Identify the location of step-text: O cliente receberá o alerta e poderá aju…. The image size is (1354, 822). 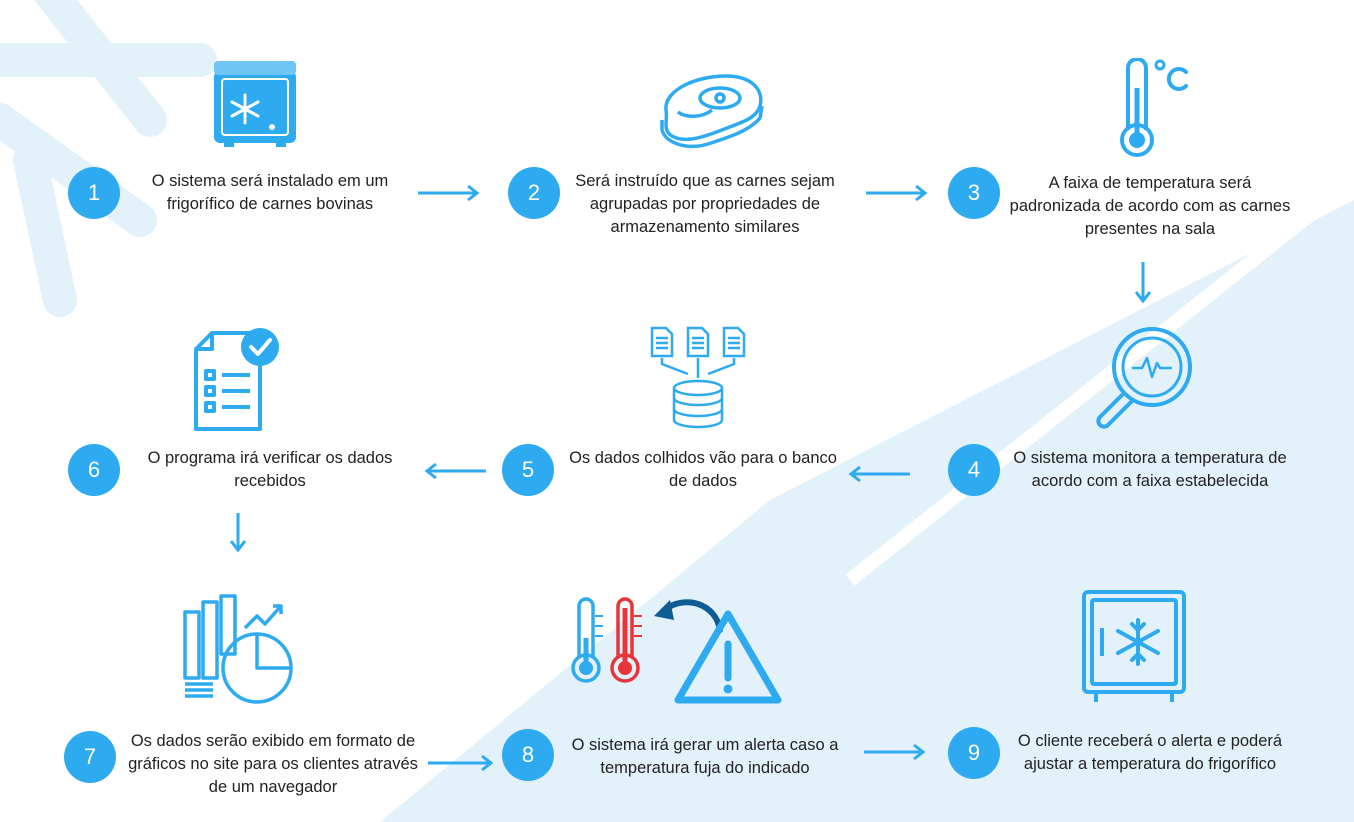
(1150, 752).